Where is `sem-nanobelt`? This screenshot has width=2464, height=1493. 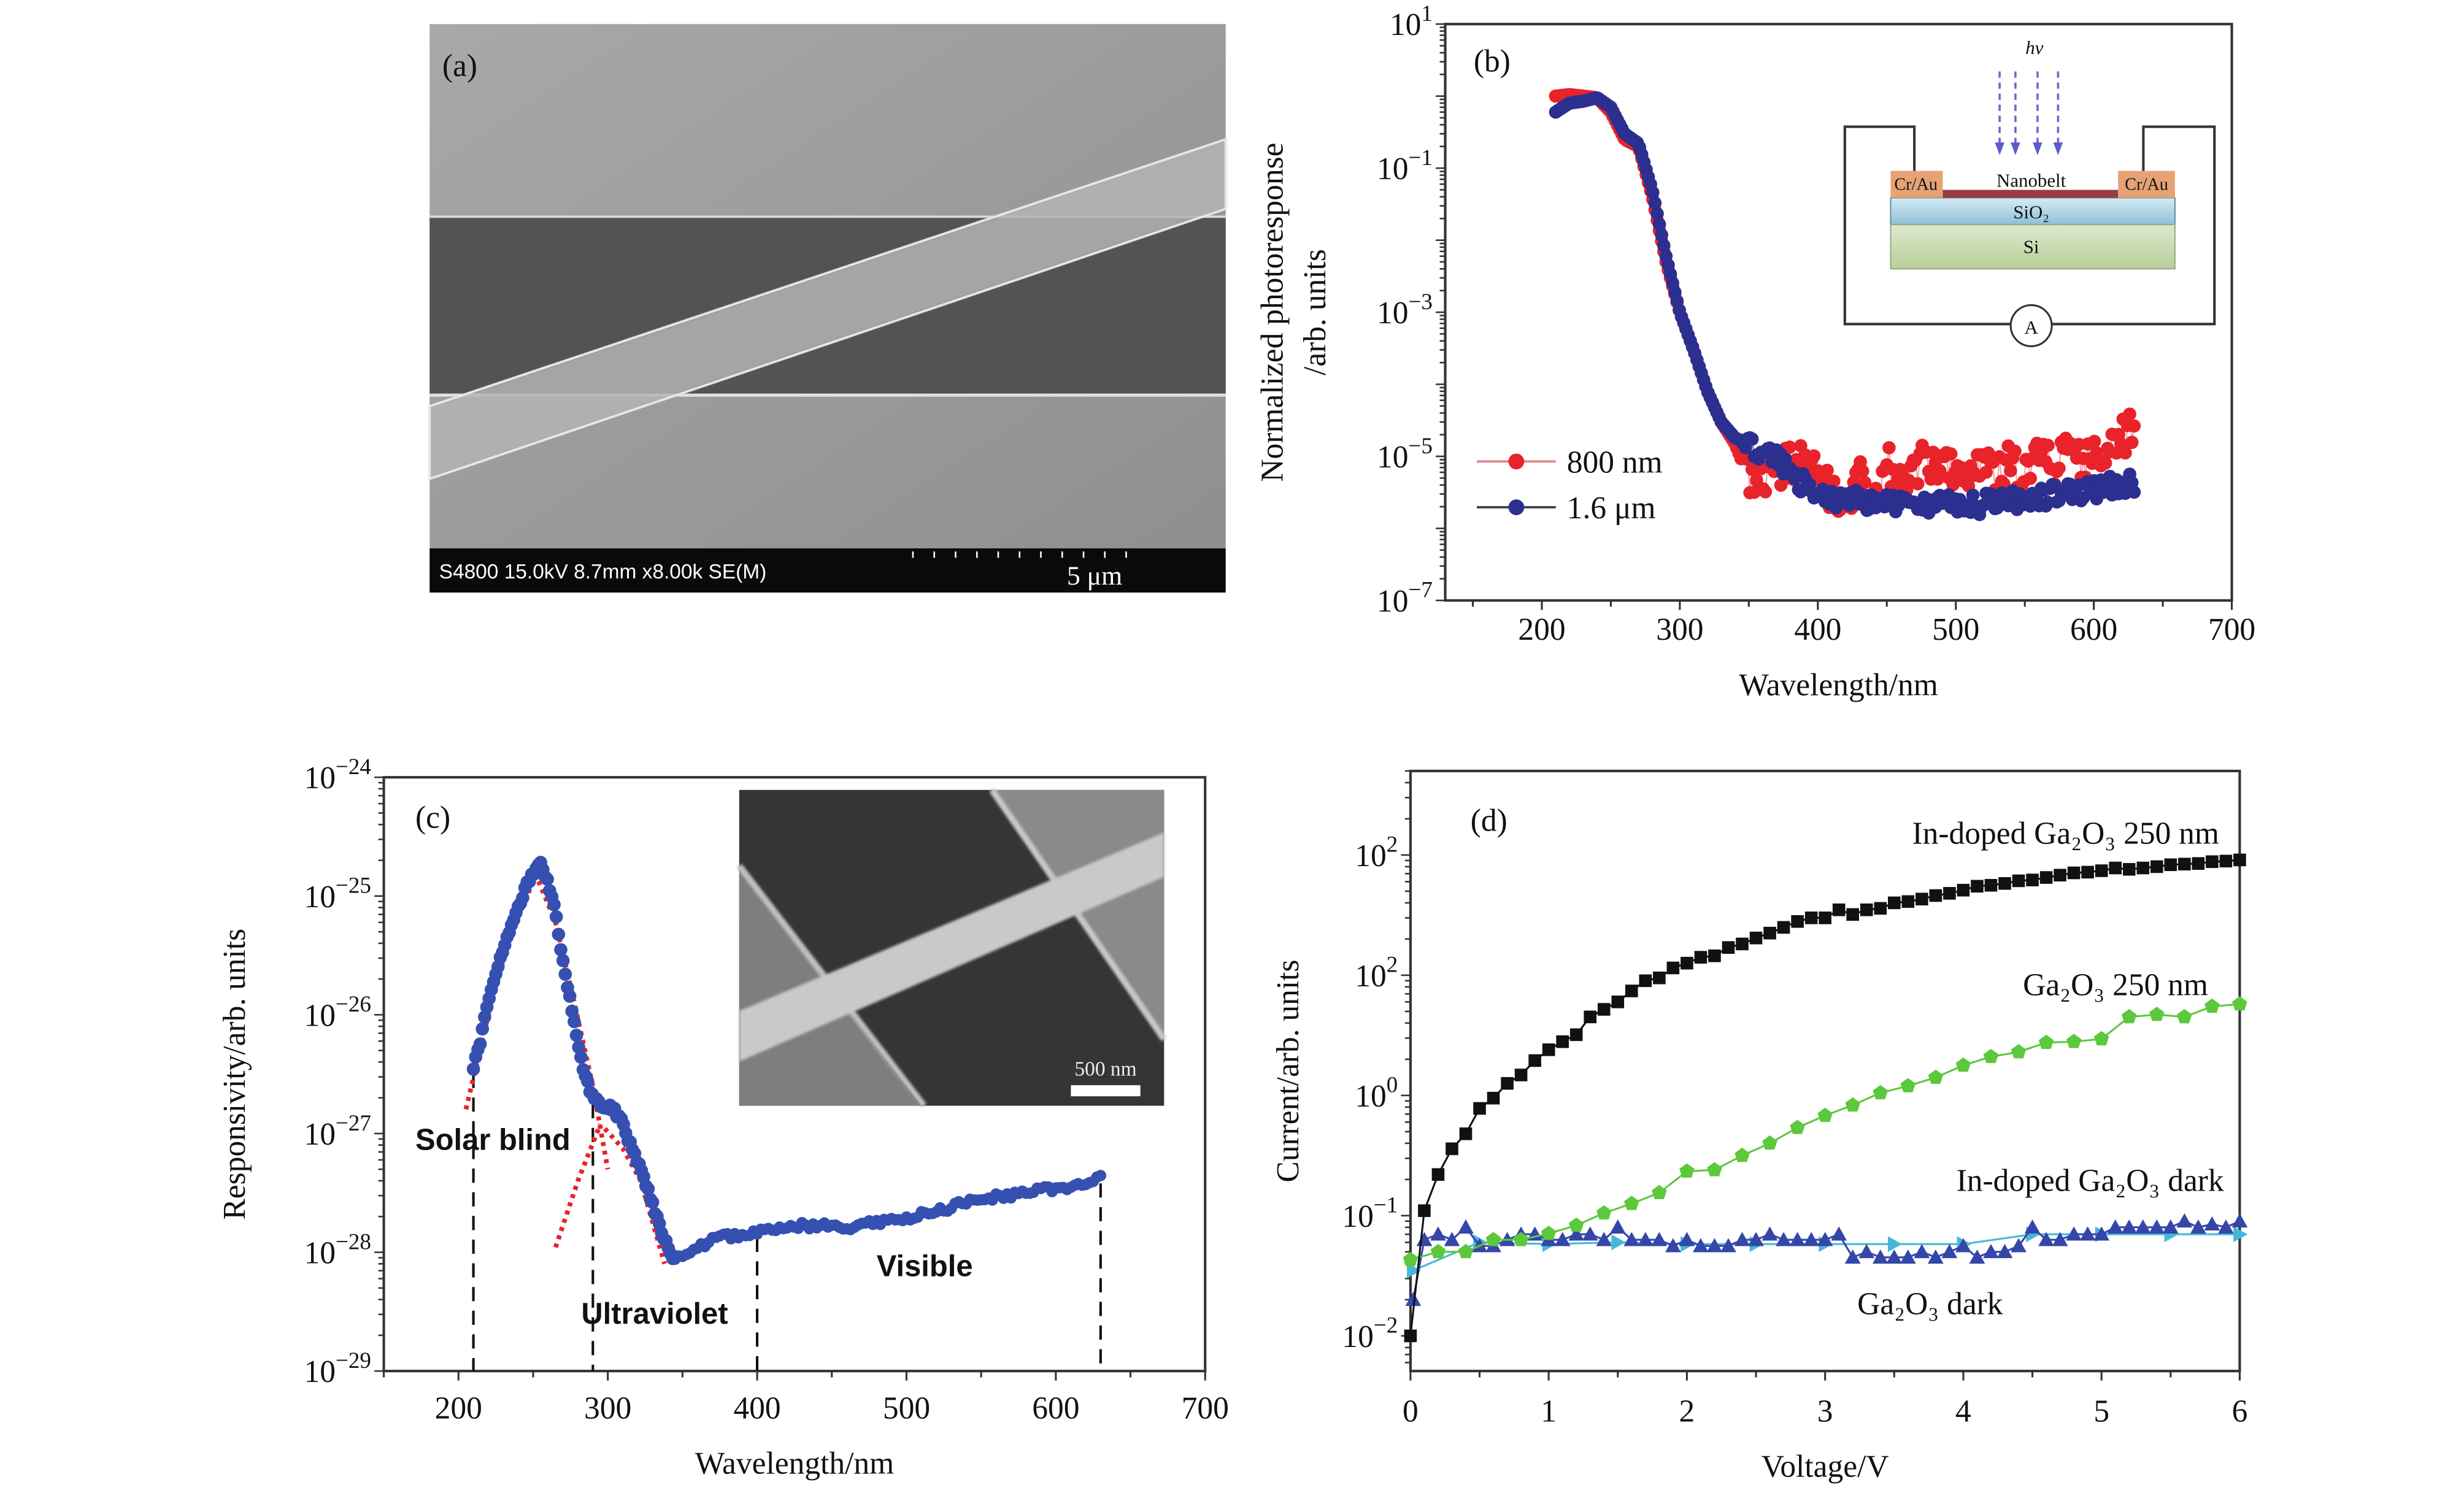 sem-nanobelt is located at coordinates (827, 309).